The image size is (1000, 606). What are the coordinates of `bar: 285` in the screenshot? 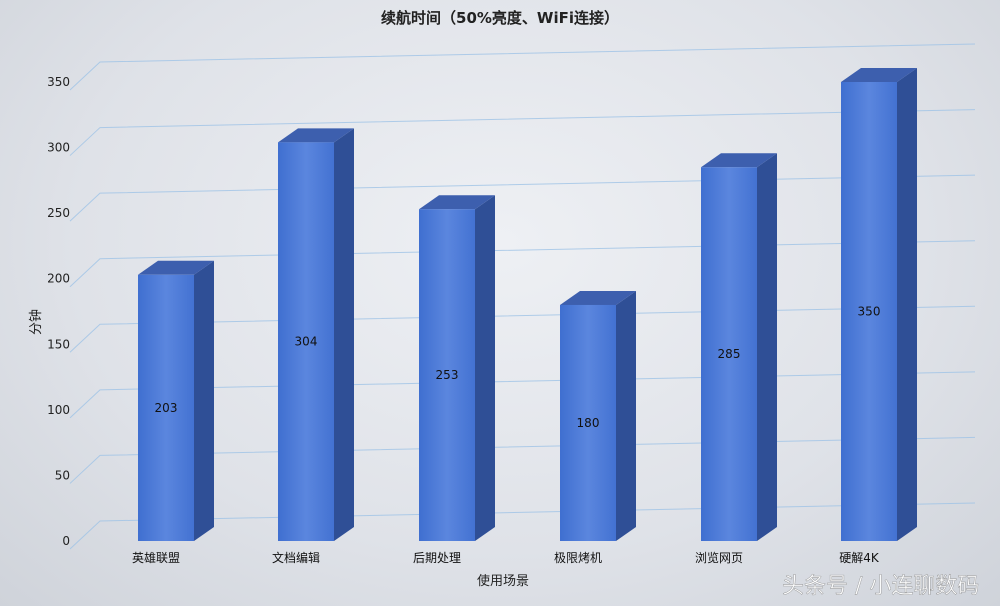 It's located at (739, 347).